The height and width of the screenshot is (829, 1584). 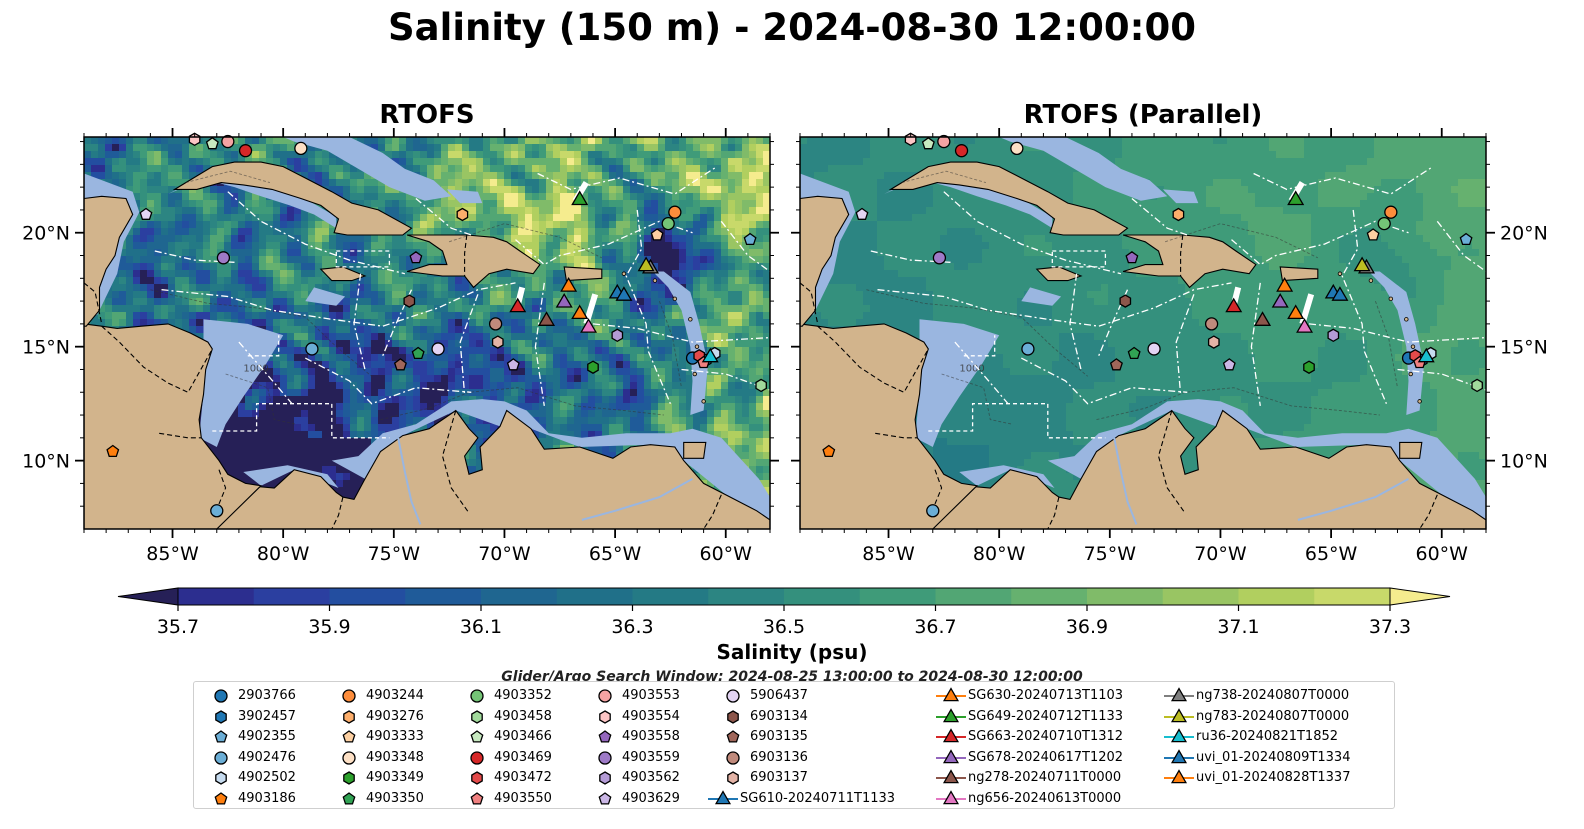 I want to click on shelf-antilles, so click(x=1396, y=343).